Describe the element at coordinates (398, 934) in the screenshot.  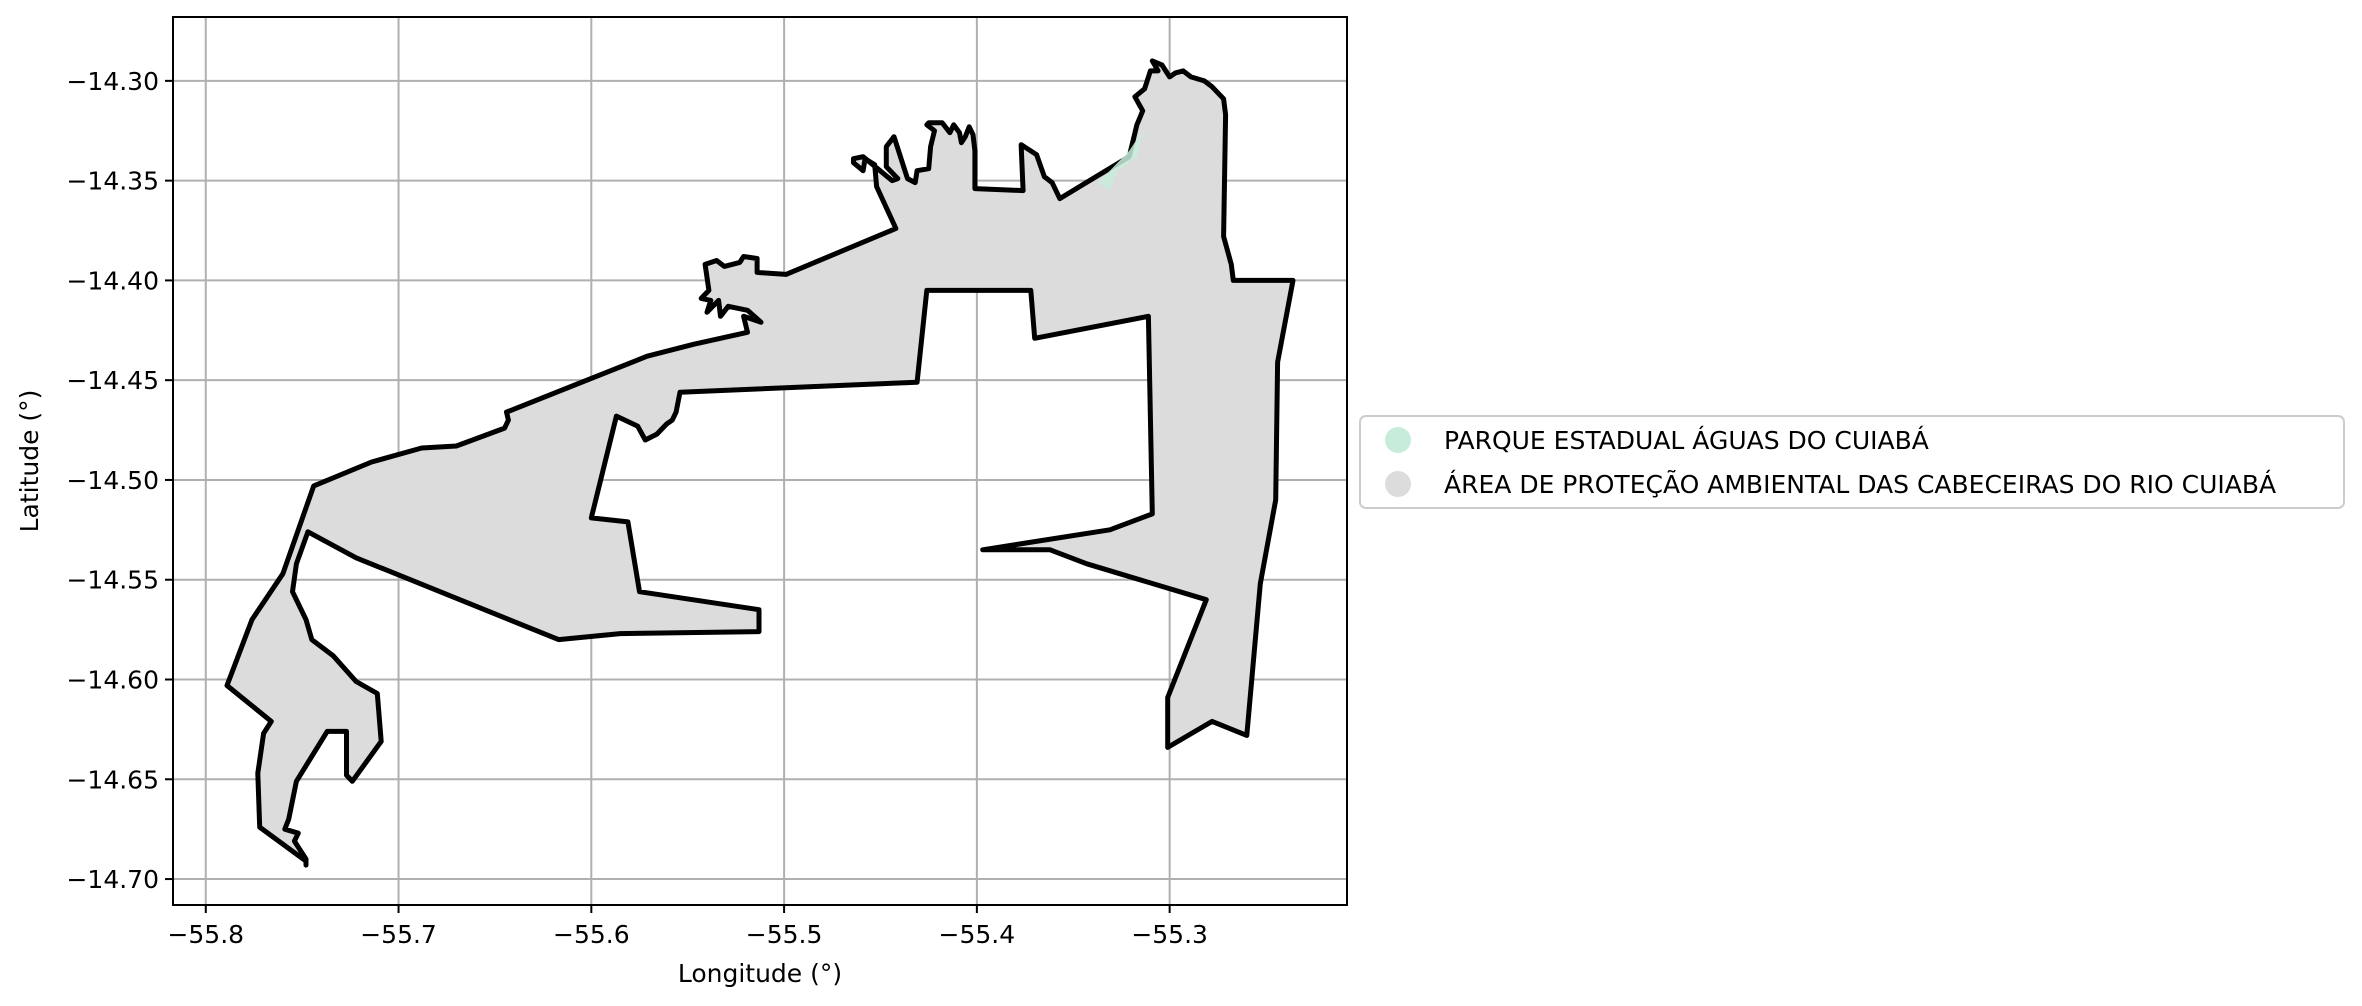
I see `x-tick-label: −55.7` at that location.